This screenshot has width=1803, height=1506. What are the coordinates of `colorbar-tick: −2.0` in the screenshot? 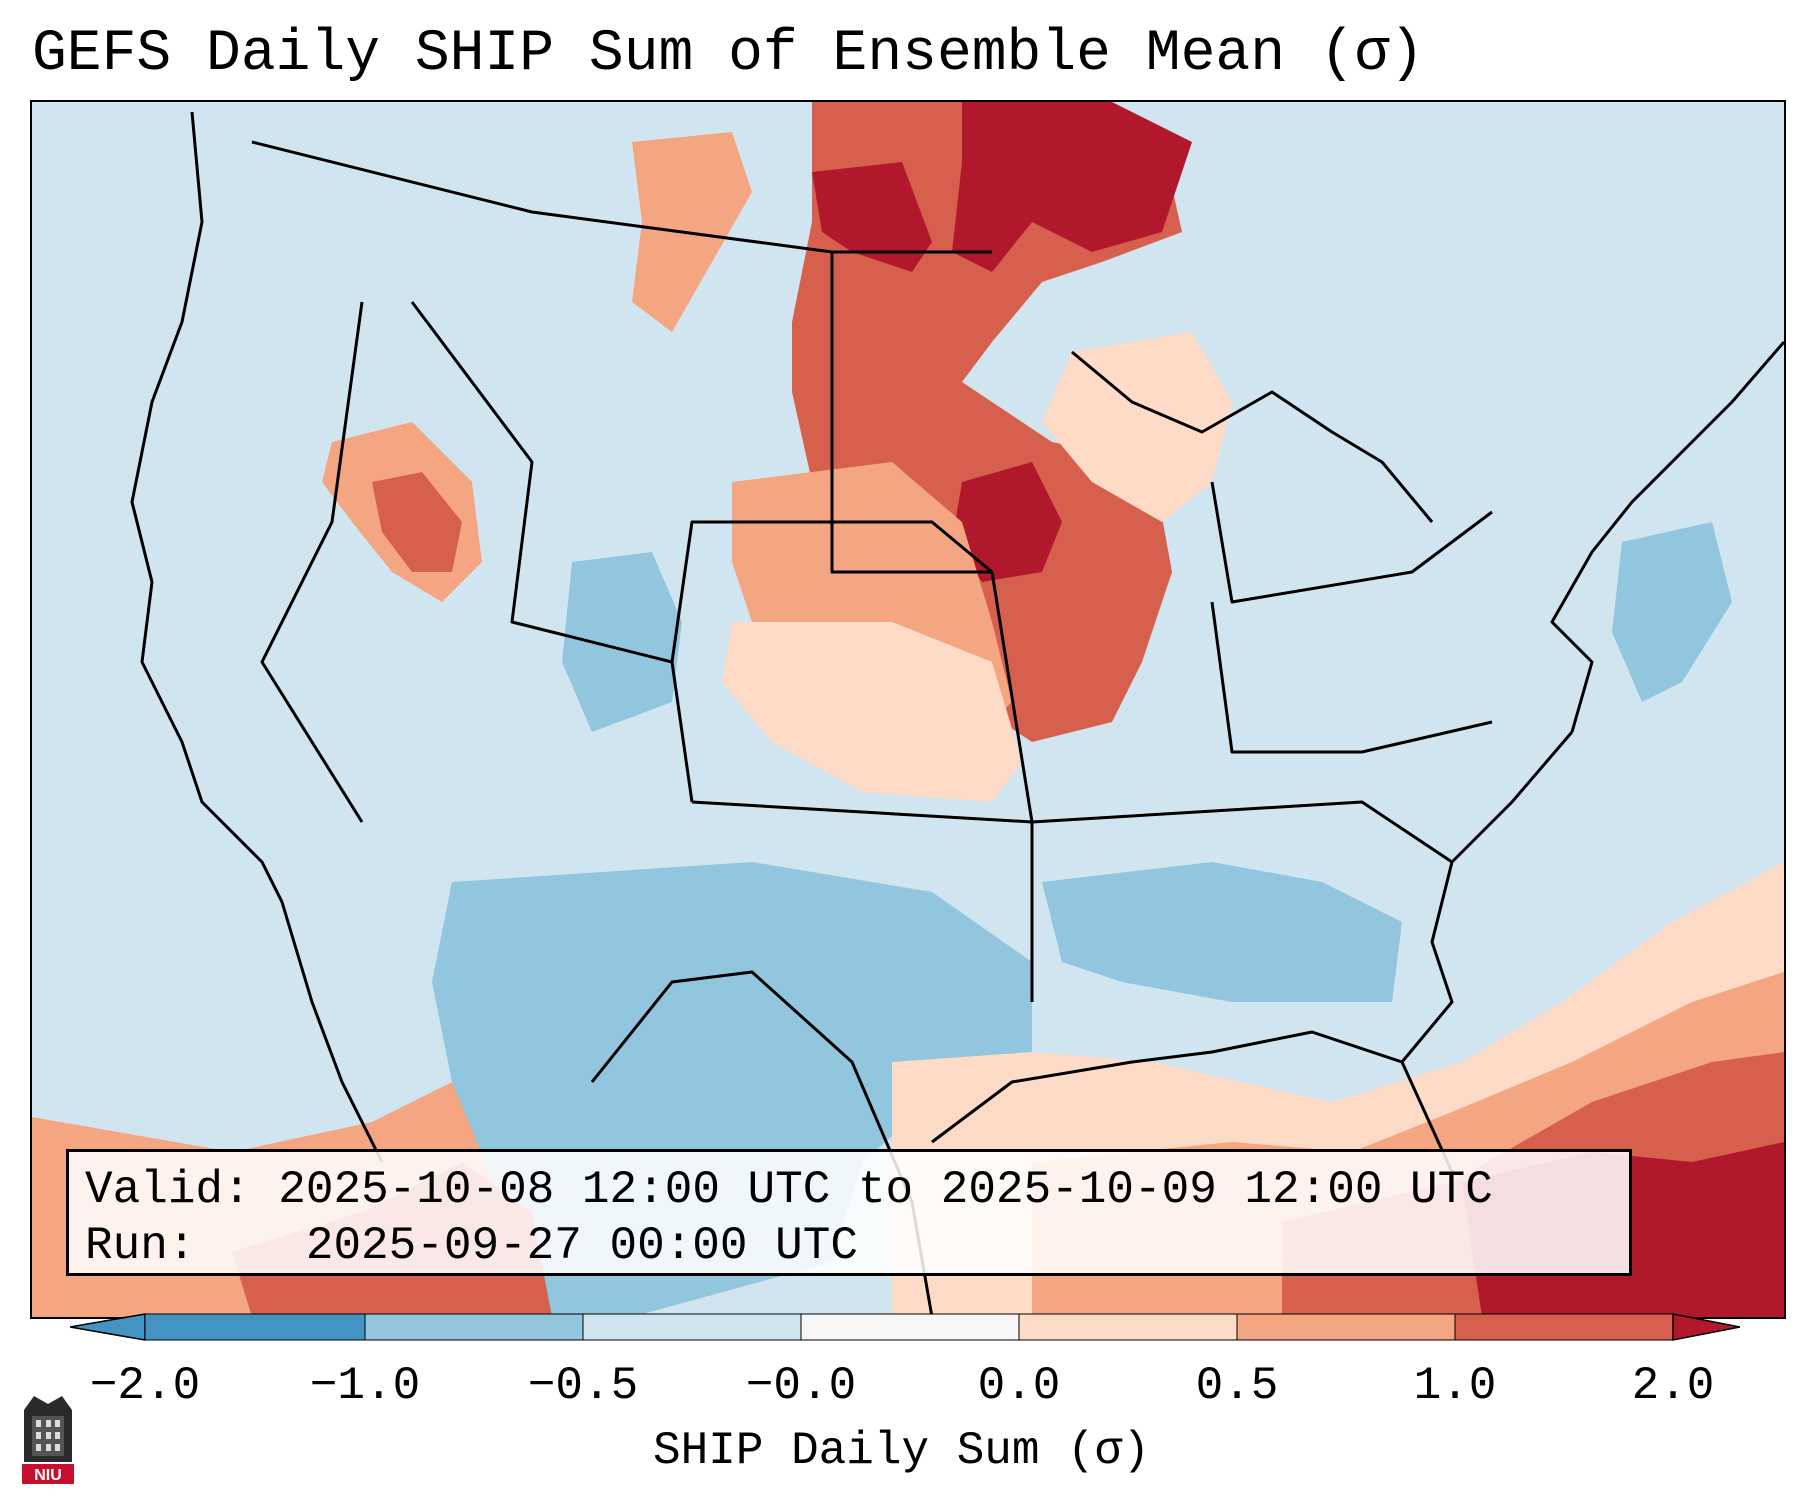 It's located at (145, 1386).